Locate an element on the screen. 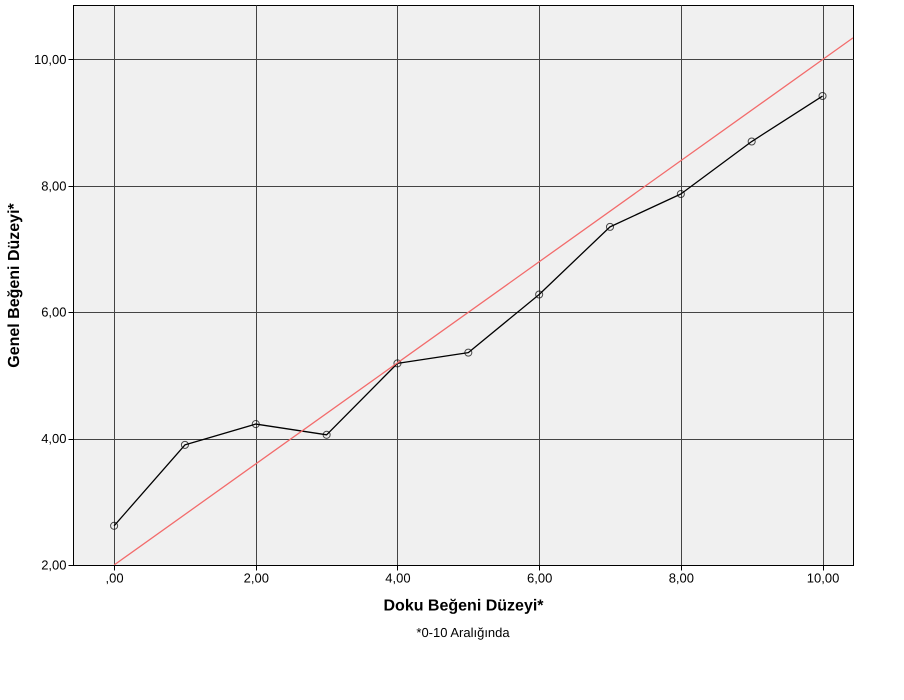 The height and width of the screenshot is (700, 904). y-axis-title: Genel Beğeni Düzeyi* is located at coordinates (14, 285).